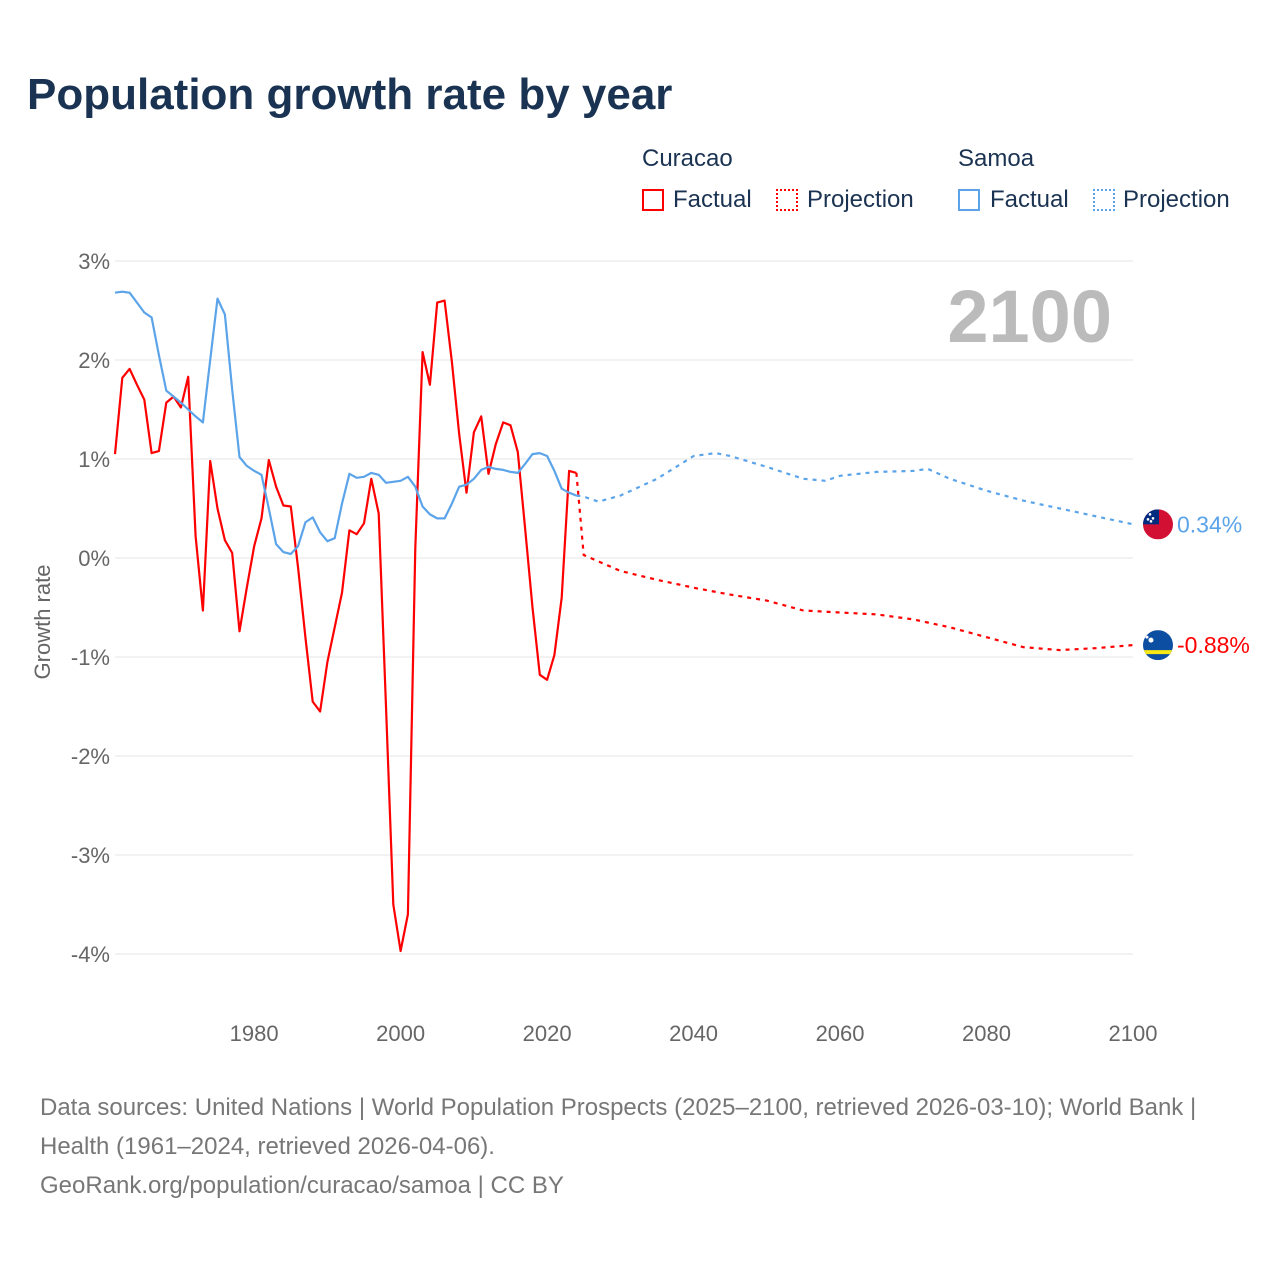 This screenshot has width=1280, height=1280. I want to click on year-indicator: 2100, so click(1029, 316).